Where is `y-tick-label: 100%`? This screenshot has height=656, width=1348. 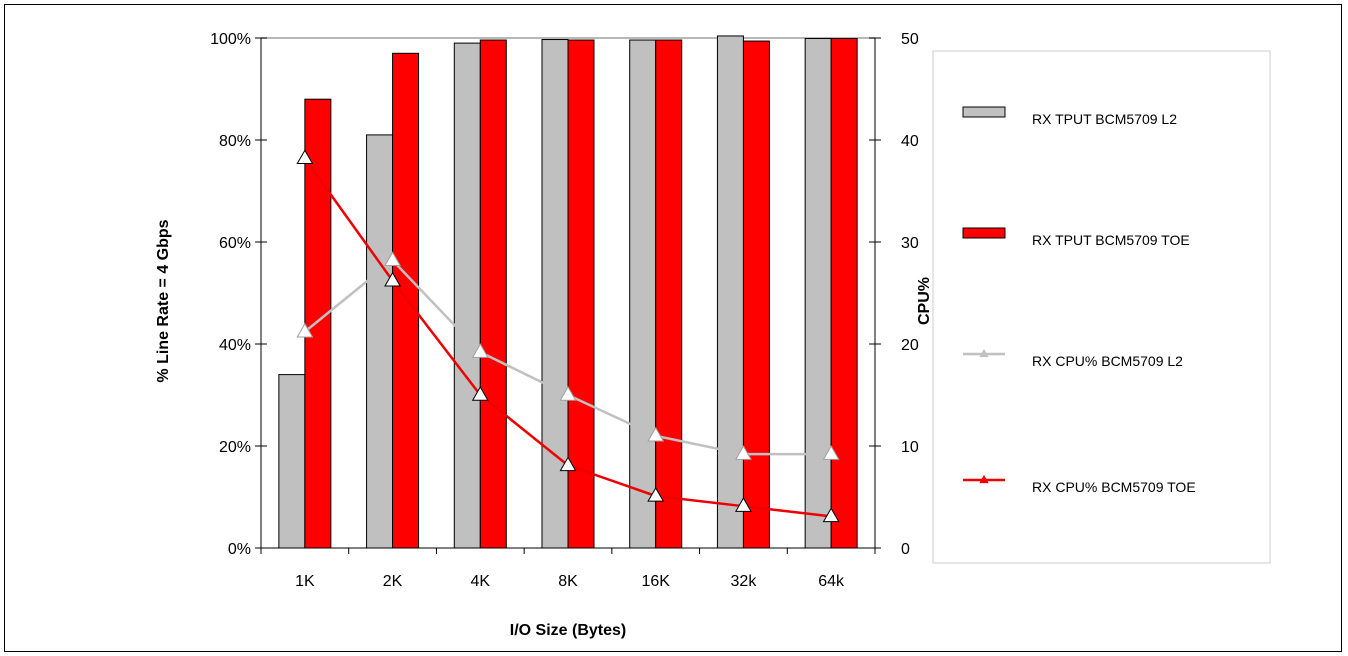
y-tick-label: 100% is located at coordinates (230, 39).